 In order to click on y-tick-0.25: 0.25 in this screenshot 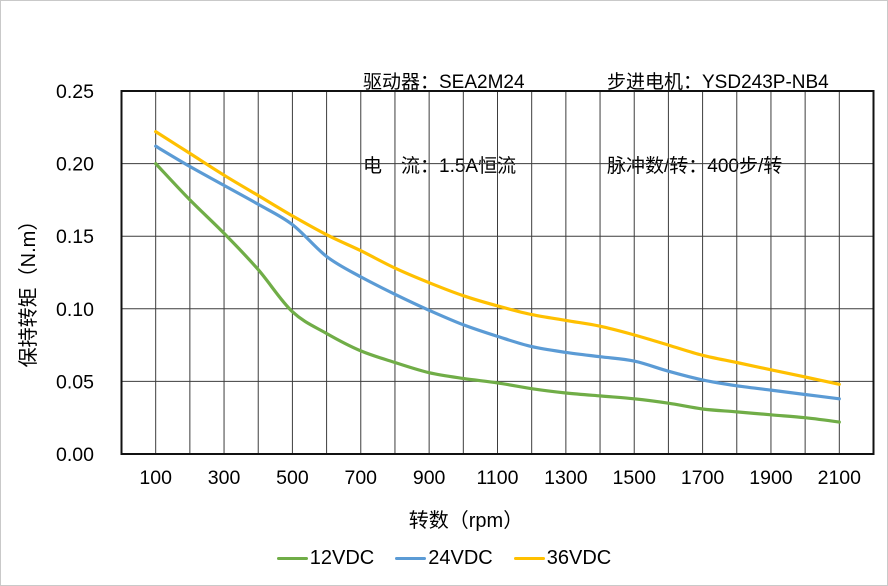, I will do `click(75, 92)`.